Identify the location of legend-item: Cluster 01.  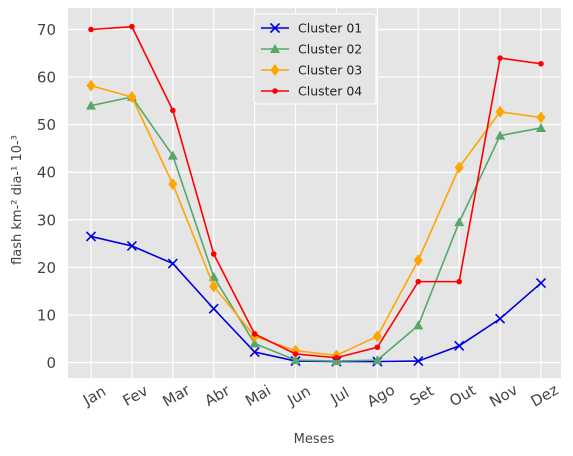
(311, 28).